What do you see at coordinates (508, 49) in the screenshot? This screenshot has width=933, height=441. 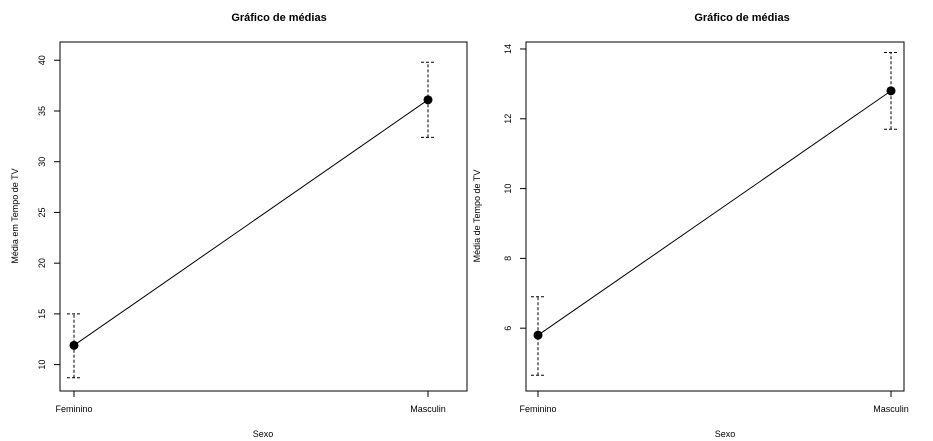 I see `y-tick-label: 14` at bounding box center [508, 49].